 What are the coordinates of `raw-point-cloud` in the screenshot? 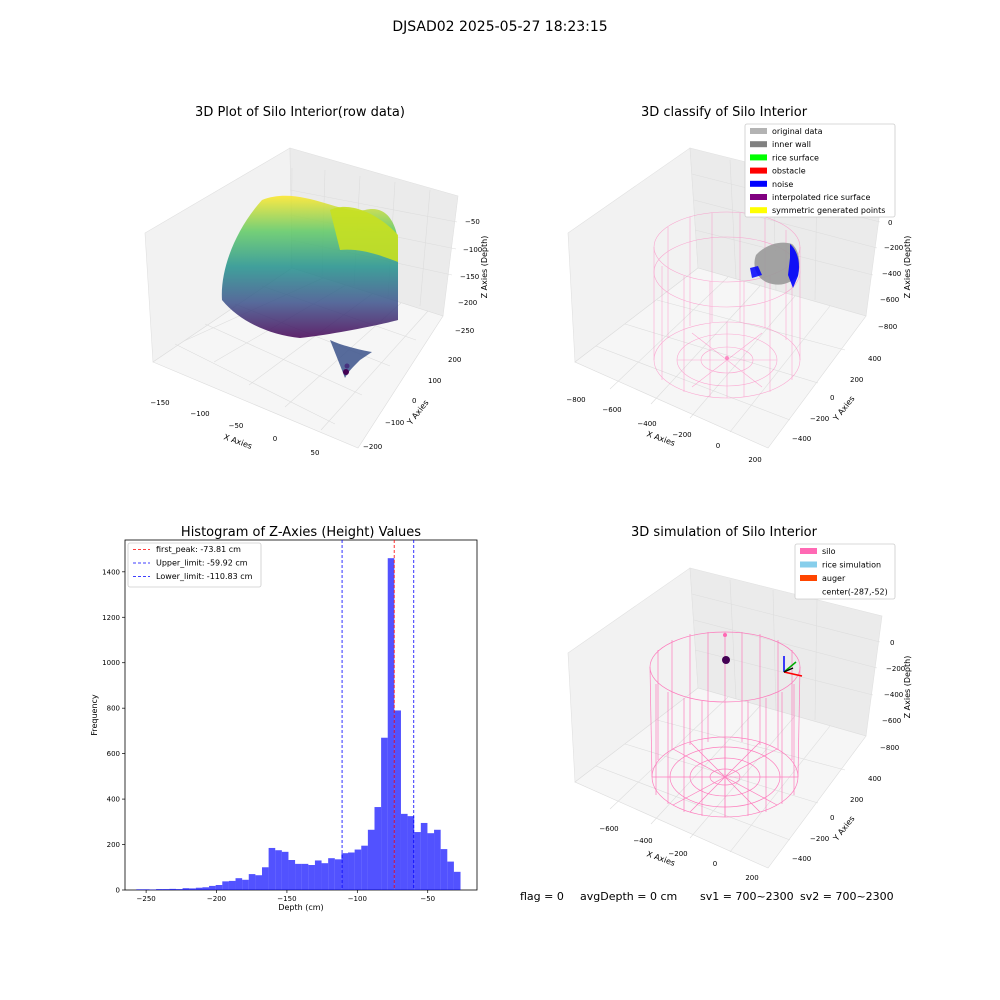 It's located at (309, 286).